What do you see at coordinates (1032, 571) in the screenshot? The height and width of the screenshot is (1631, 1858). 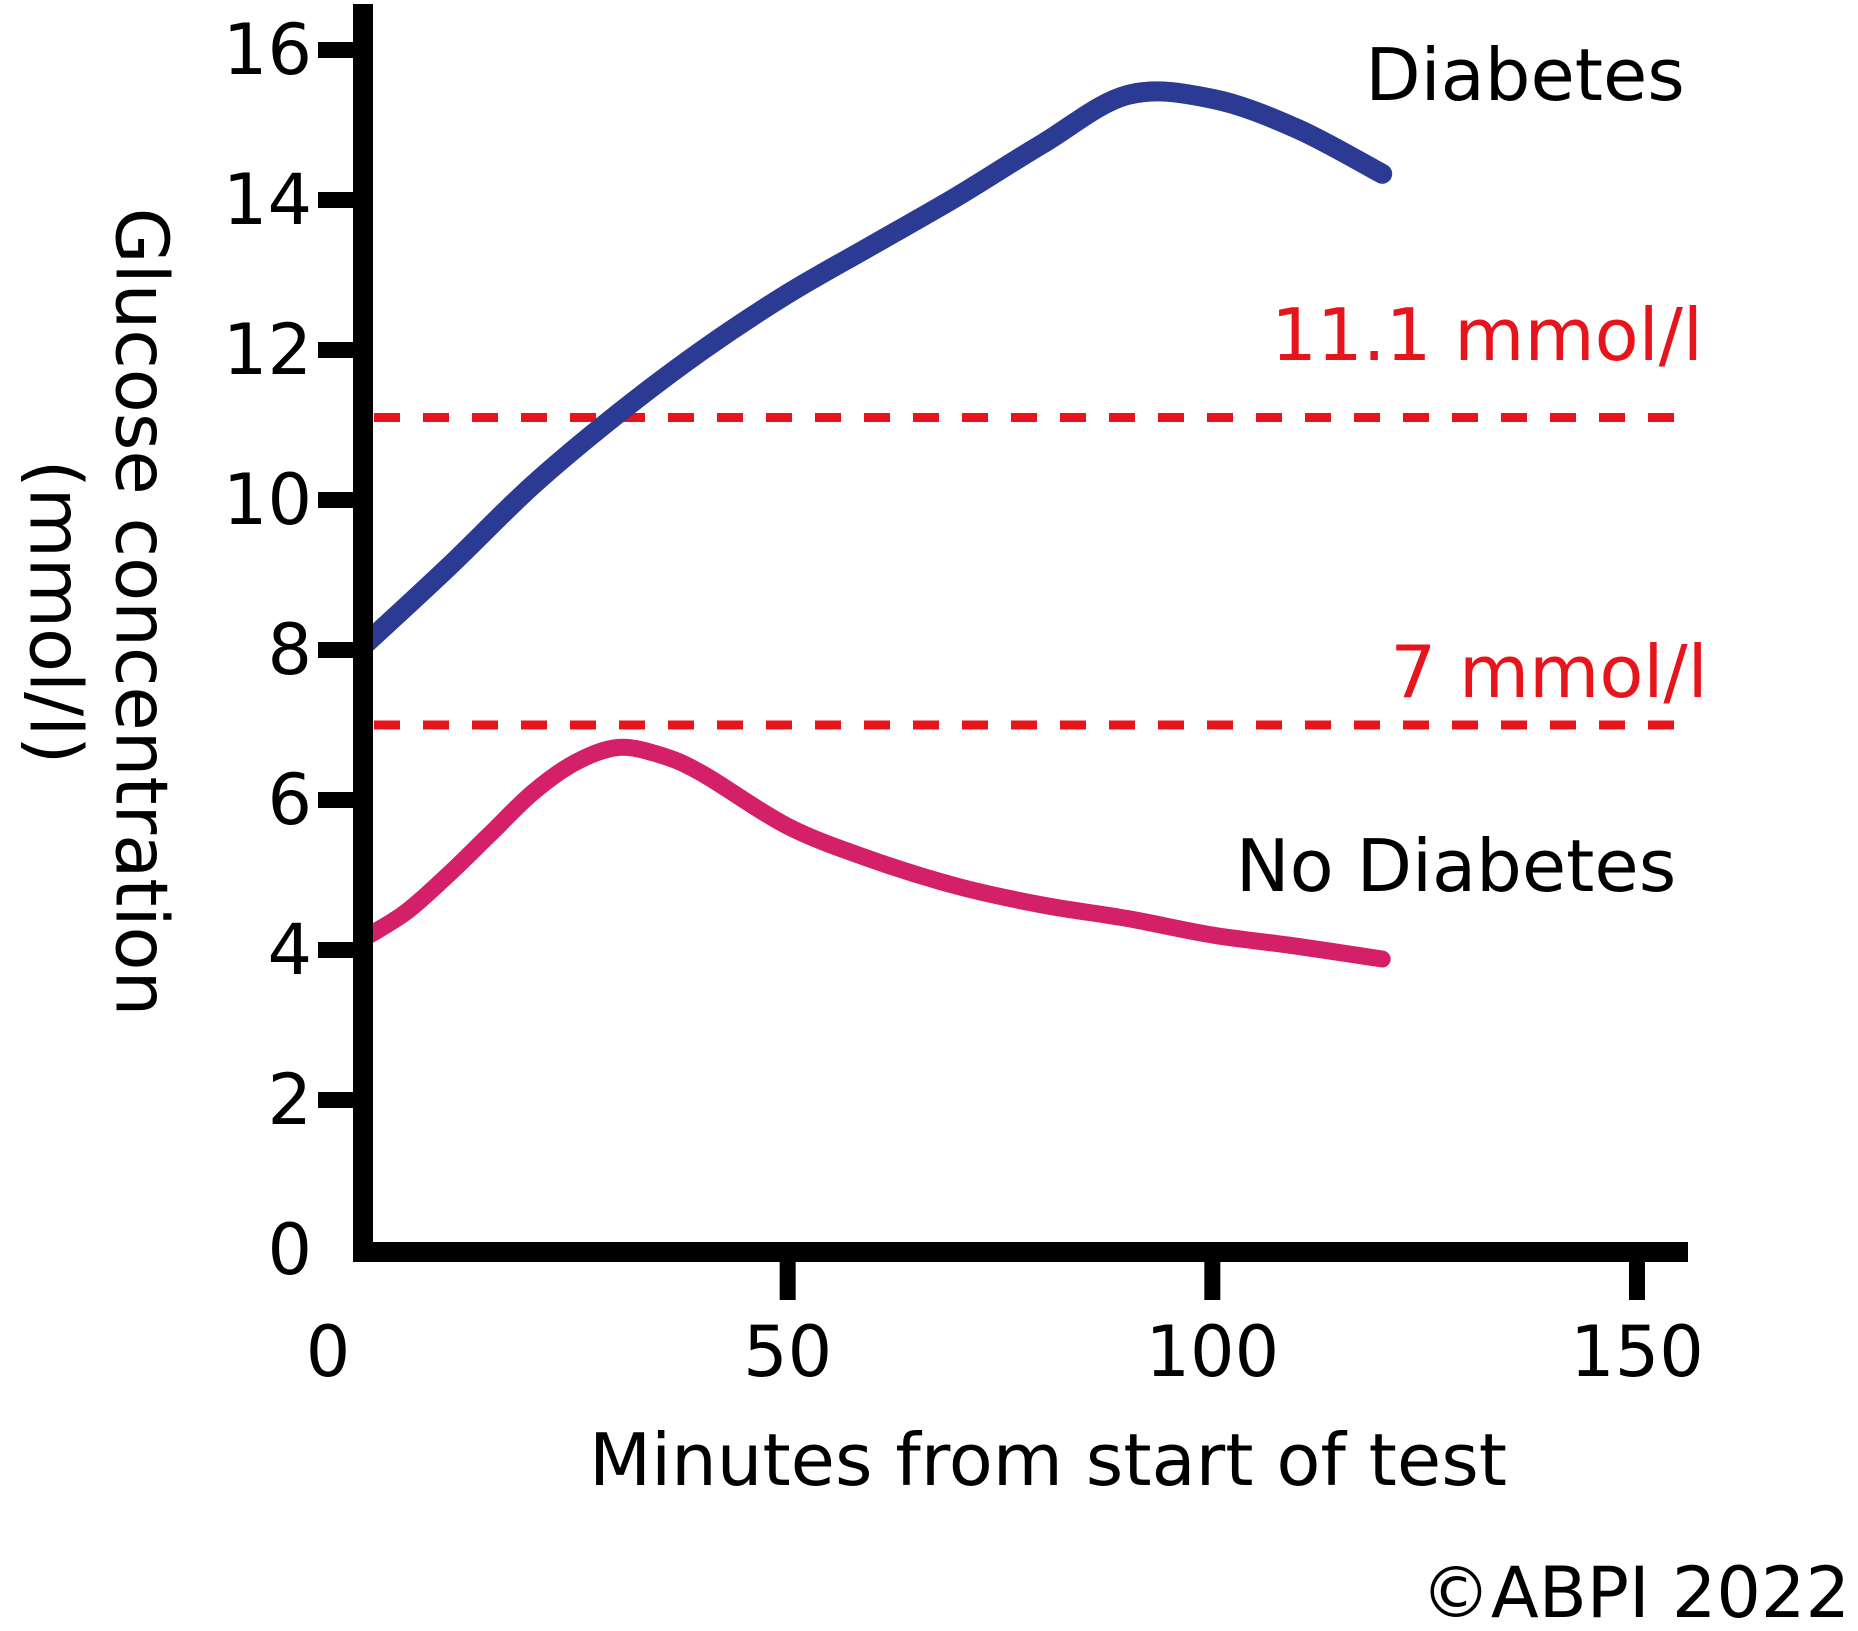 I see `threshold-dashed-lines` at bounding box center [1032, 571].